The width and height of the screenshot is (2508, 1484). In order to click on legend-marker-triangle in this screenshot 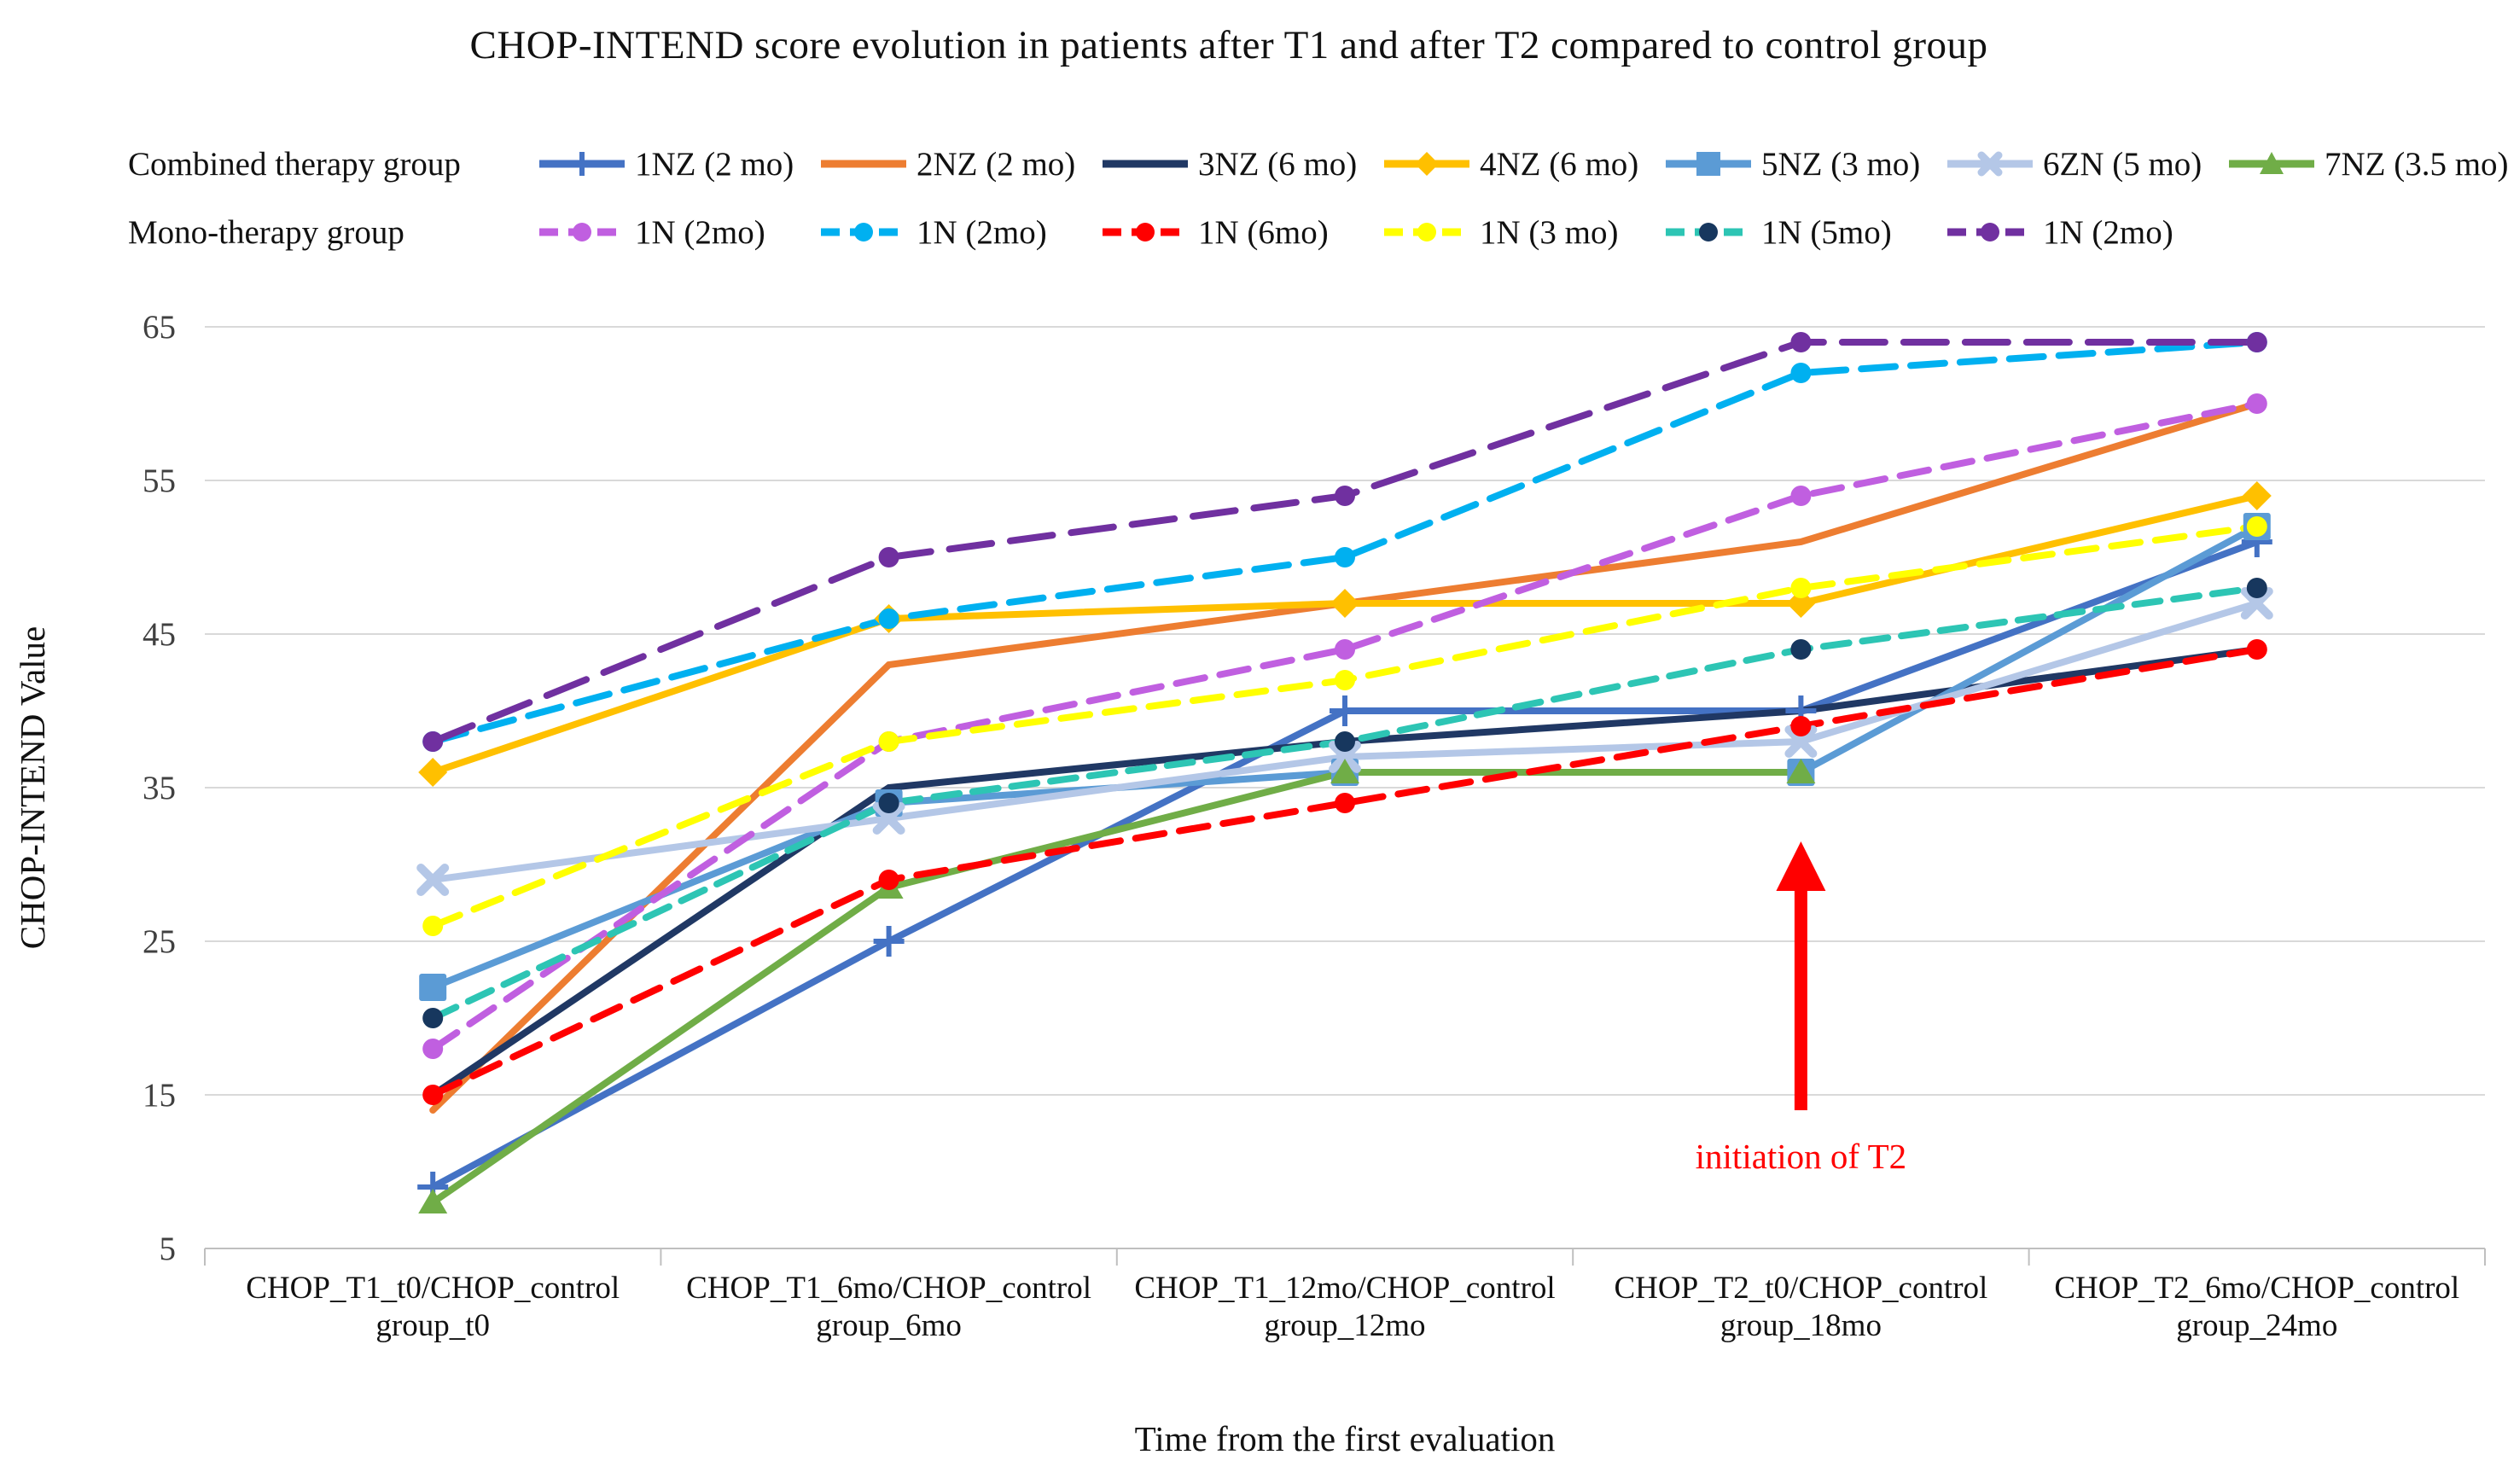, I will do `click(2272, 163)`.